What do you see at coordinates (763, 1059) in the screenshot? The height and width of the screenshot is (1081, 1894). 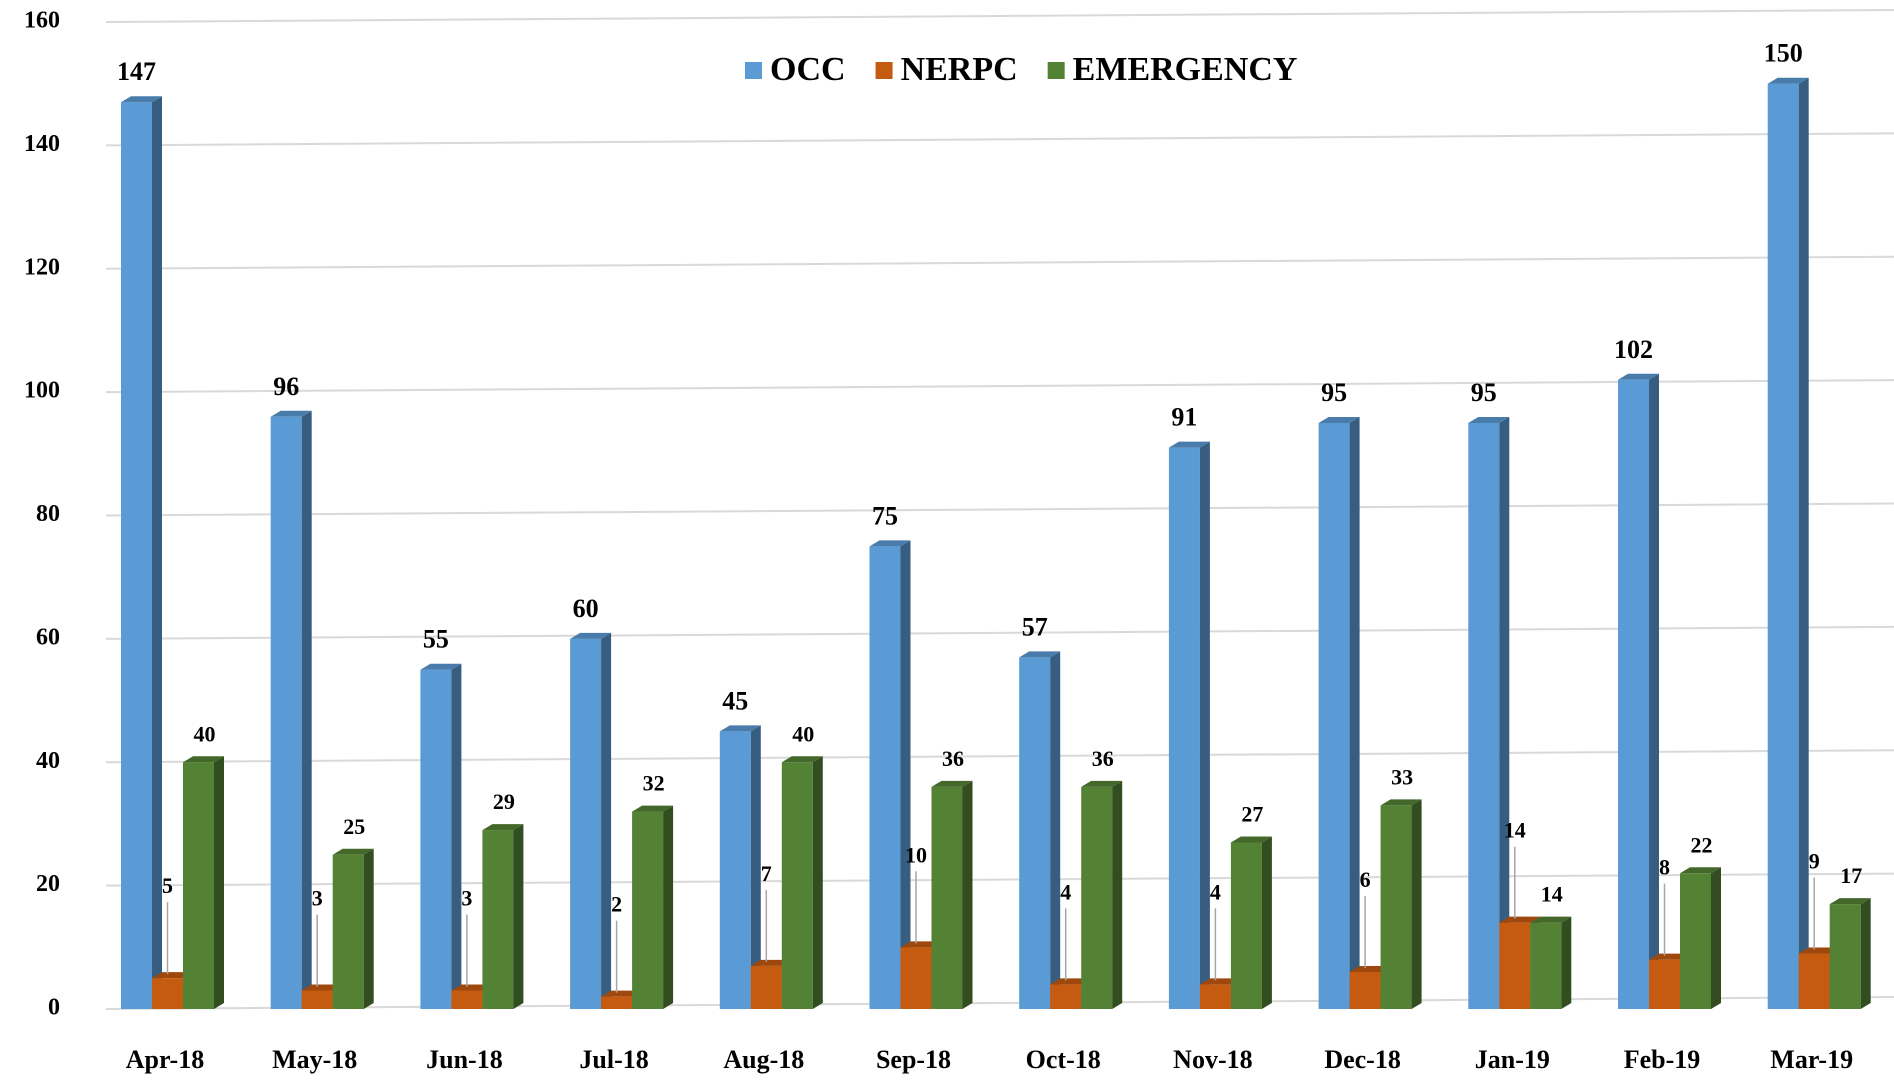 I see `x-tick-label: Aug-18` at bounding box center [763, 1059].